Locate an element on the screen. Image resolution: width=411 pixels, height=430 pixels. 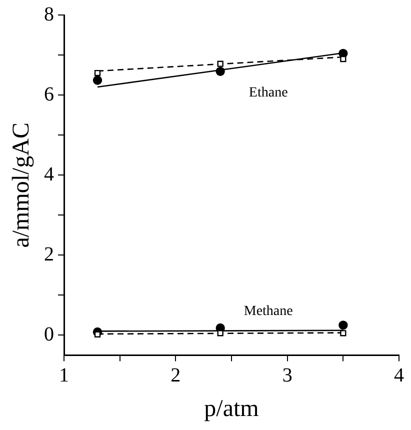
x-tick-label: 2 is located at coordinates (175, 375).